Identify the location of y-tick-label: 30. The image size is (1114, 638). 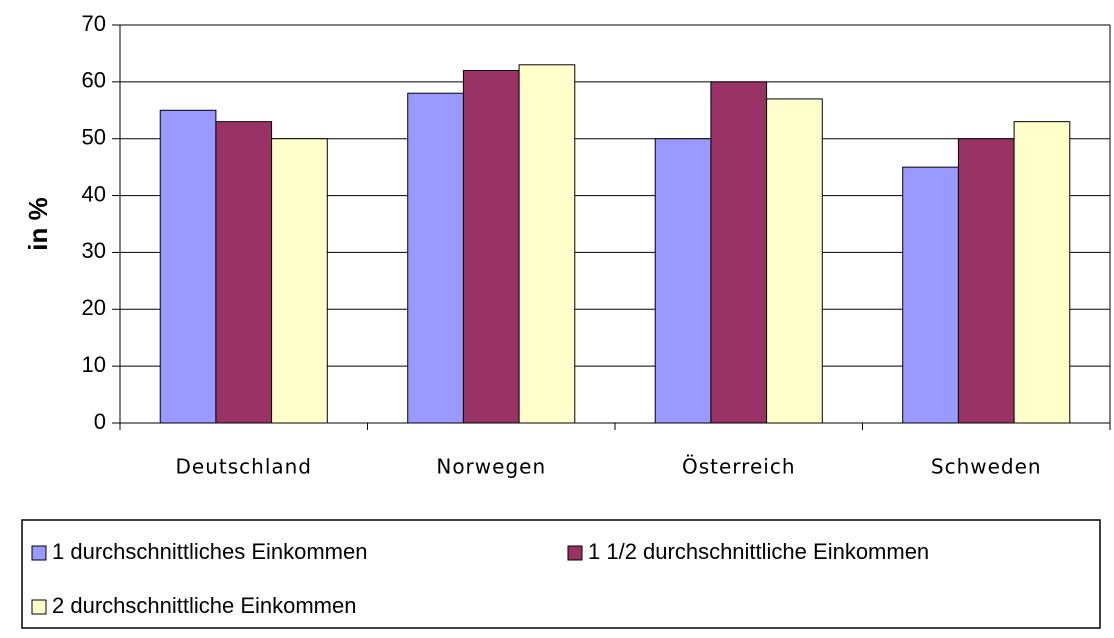
(94, 250).